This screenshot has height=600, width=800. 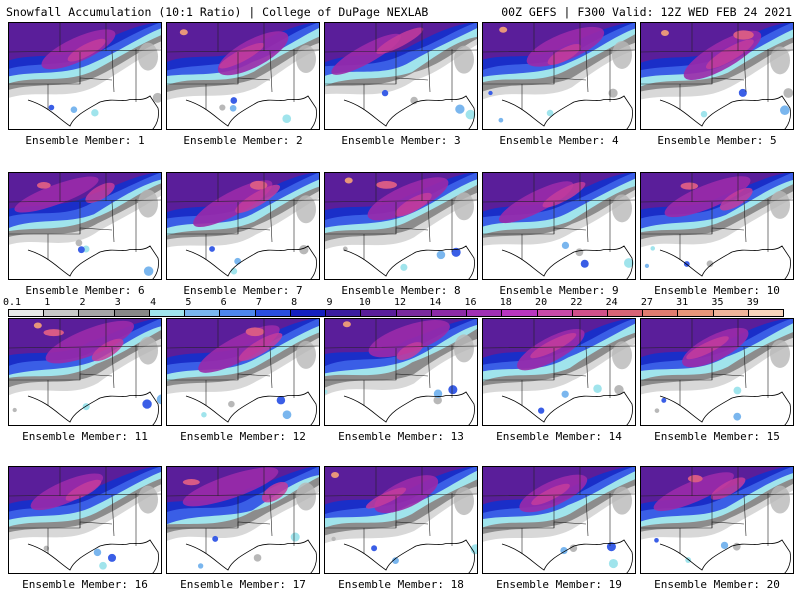 I want to click on ensemble-member-panel: Ensemble Member: 14, so click(x=559, y=380).